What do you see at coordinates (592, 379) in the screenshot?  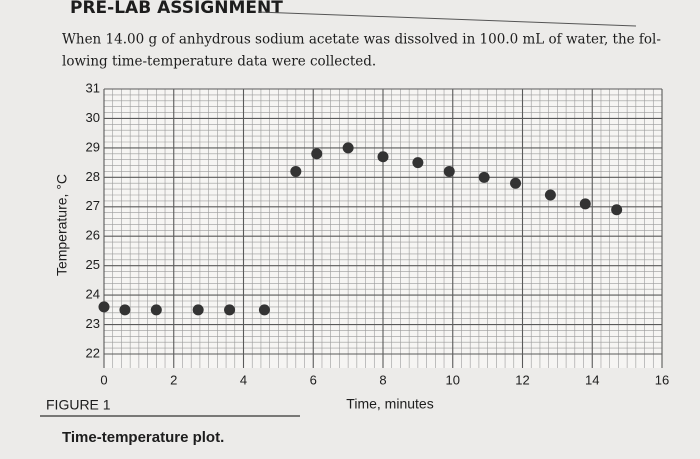 I see `x-tick-label: 14` at bounding box center [592, 379].